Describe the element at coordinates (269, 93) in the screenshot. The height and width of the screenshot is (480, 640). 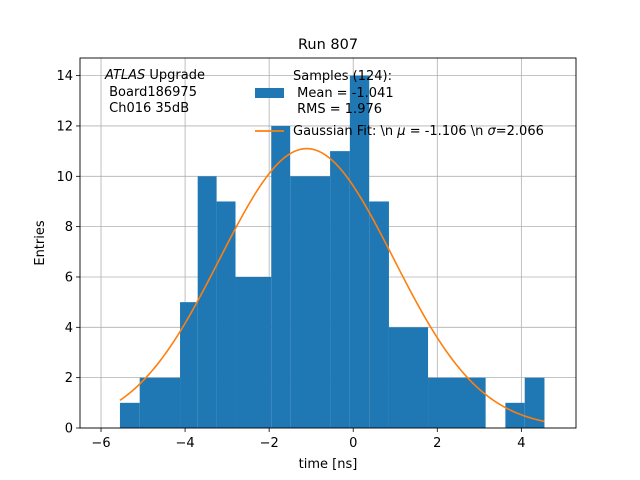
I see `legend-histogram-swatch` at that location.